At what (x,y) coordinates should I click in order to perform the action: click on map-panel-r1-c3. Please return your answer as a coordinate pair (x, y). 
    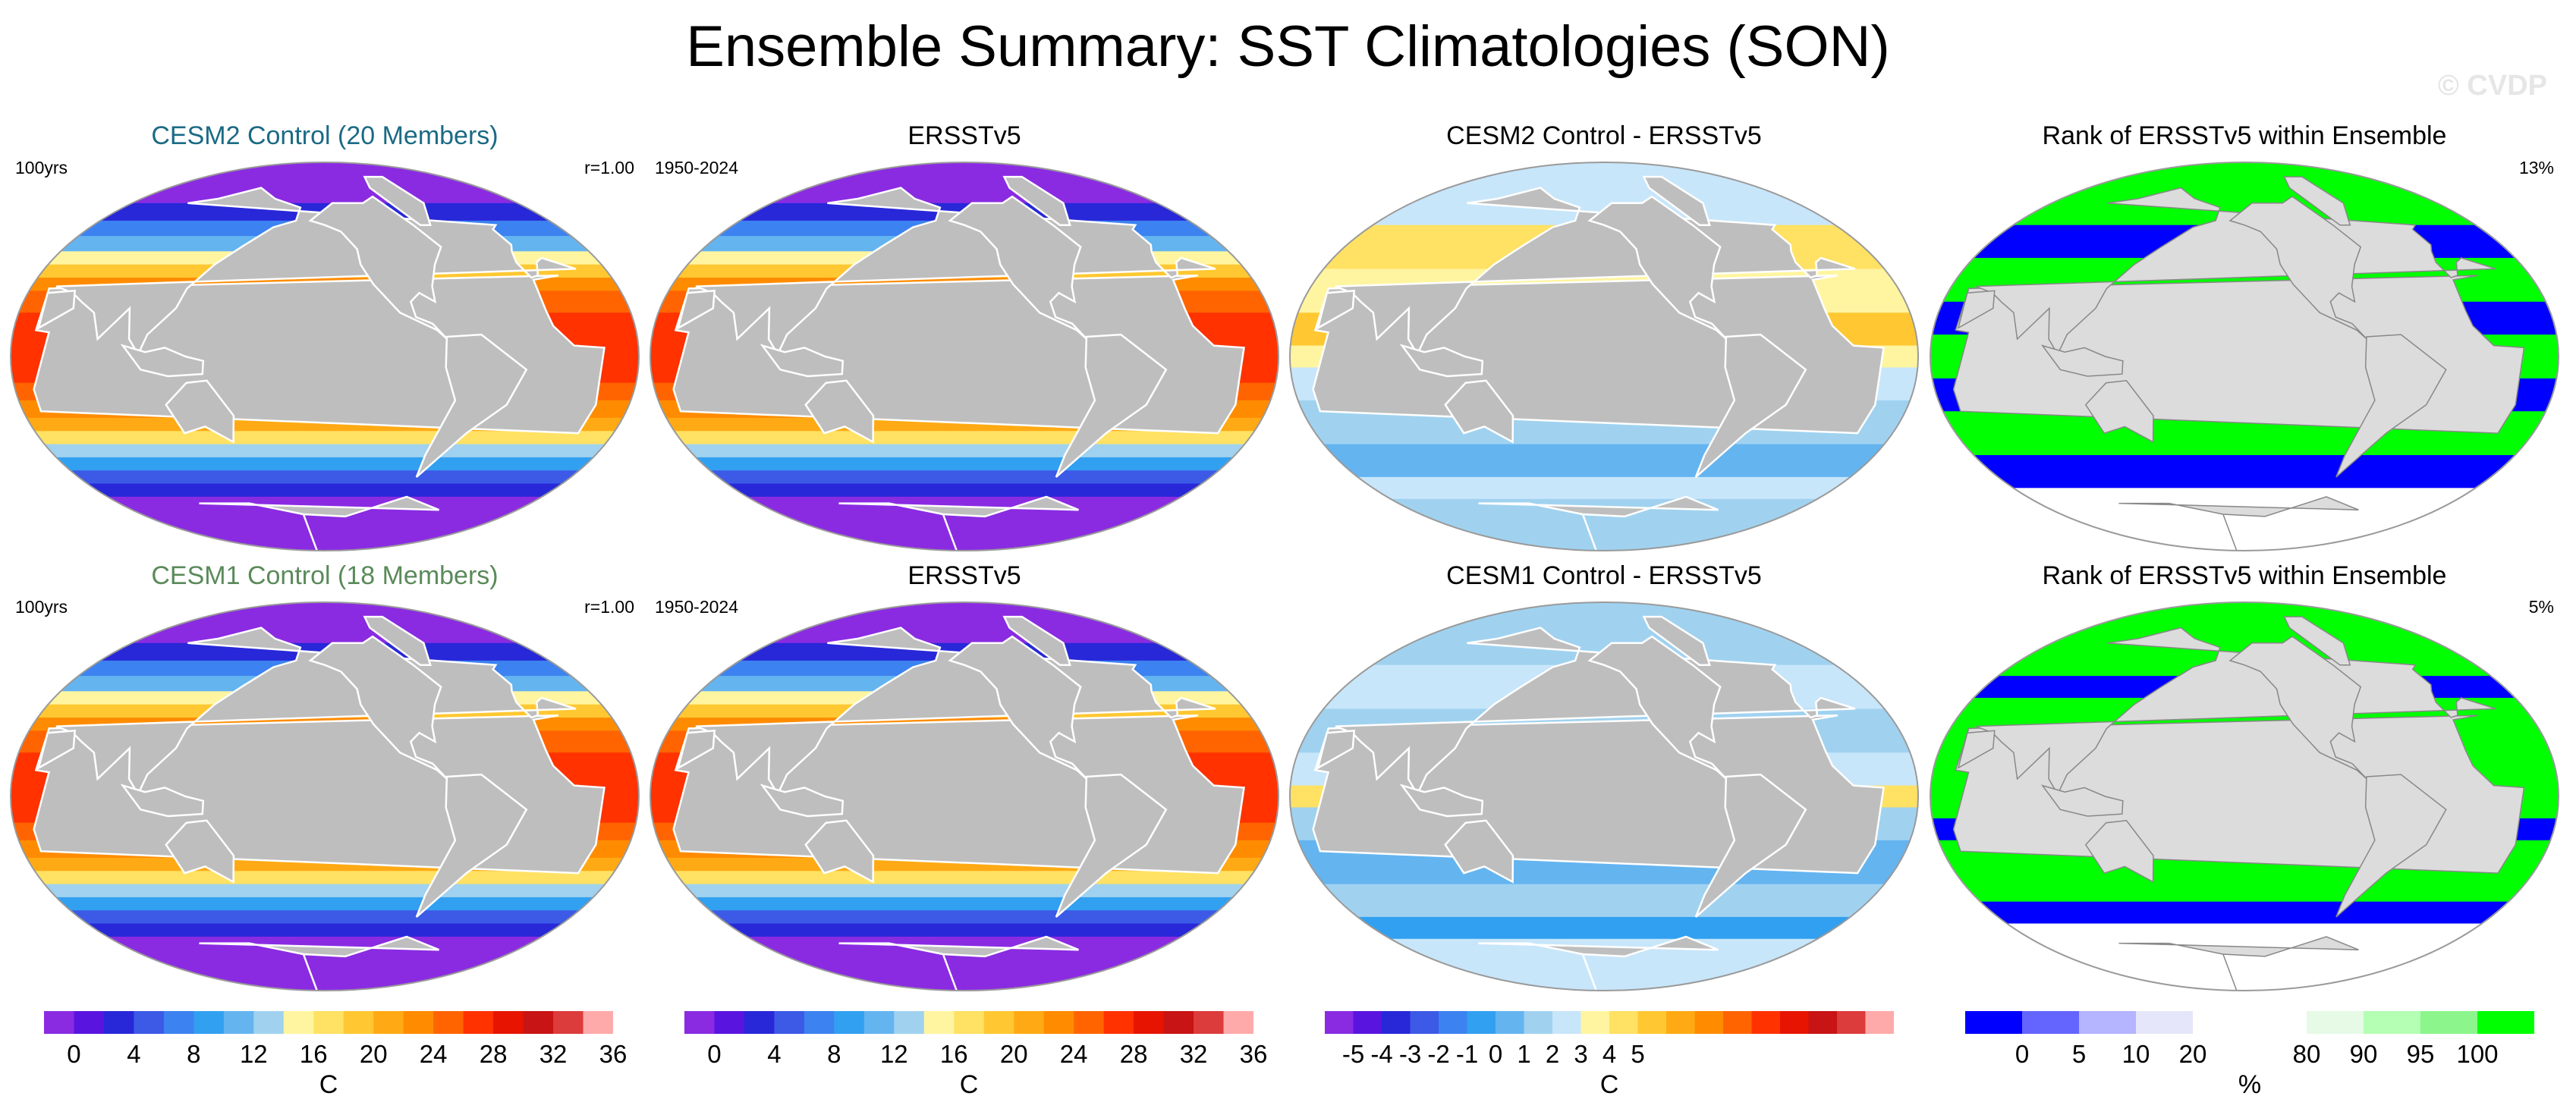
    Looking at the image, I should click on (1604, 356).